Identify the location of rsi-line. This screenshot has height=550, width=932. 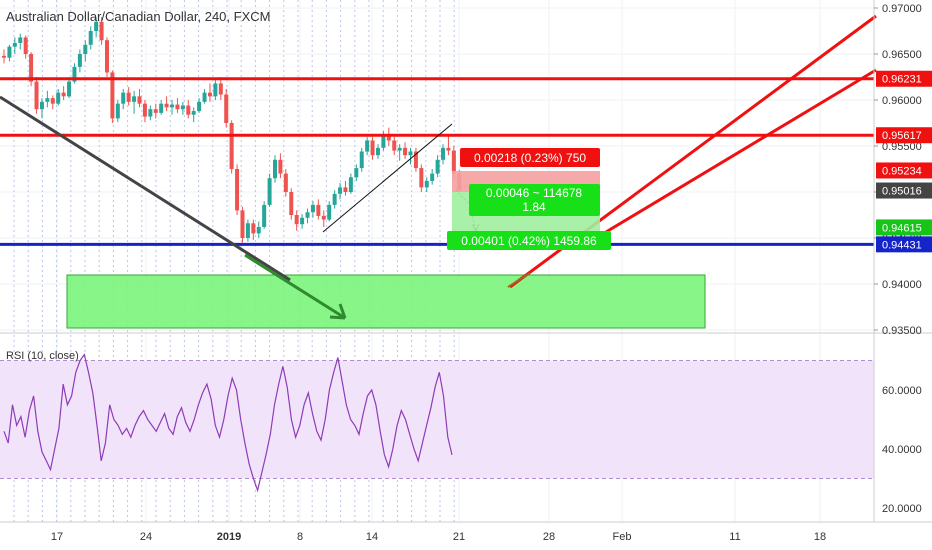
(228, 423).